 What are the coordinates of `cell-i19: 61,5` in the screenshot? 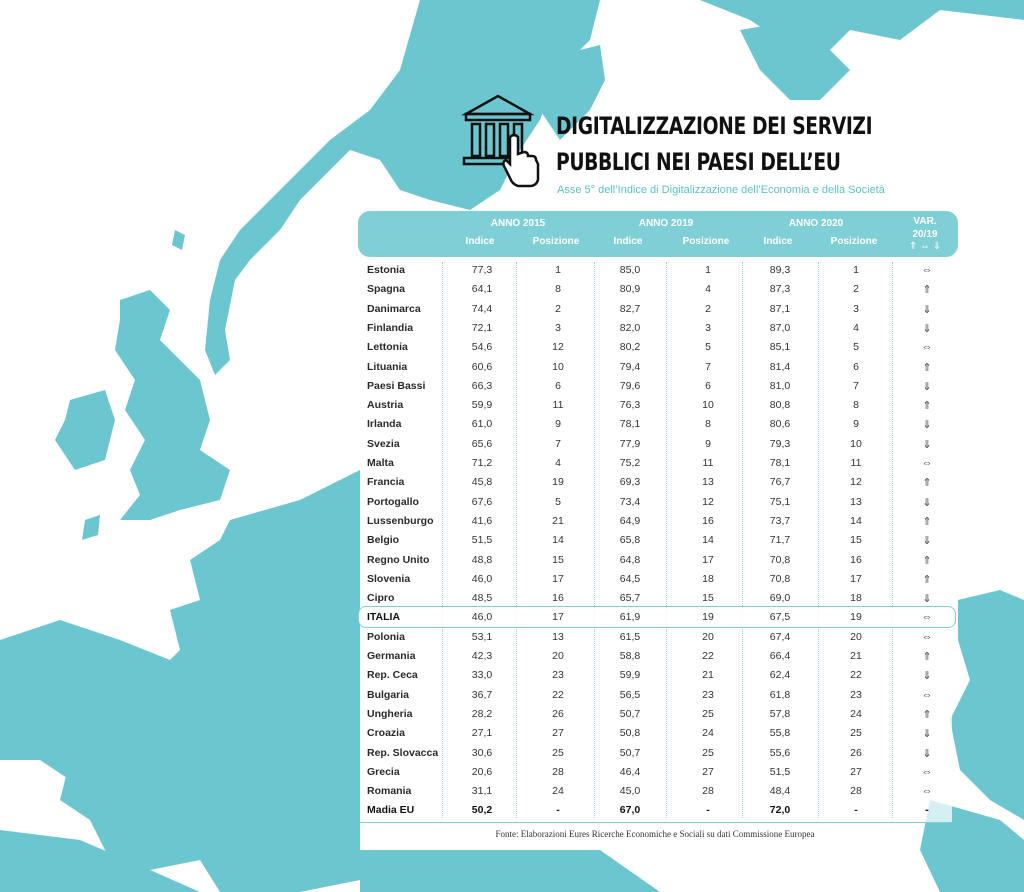 It's located at (630, 636).